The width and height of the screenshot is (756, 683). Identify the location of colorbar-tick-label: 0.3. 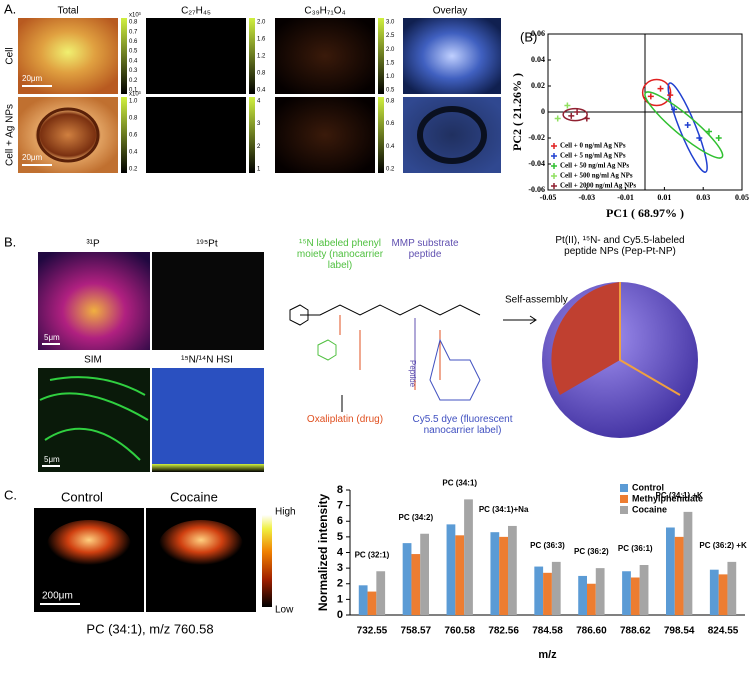
(133, 71).